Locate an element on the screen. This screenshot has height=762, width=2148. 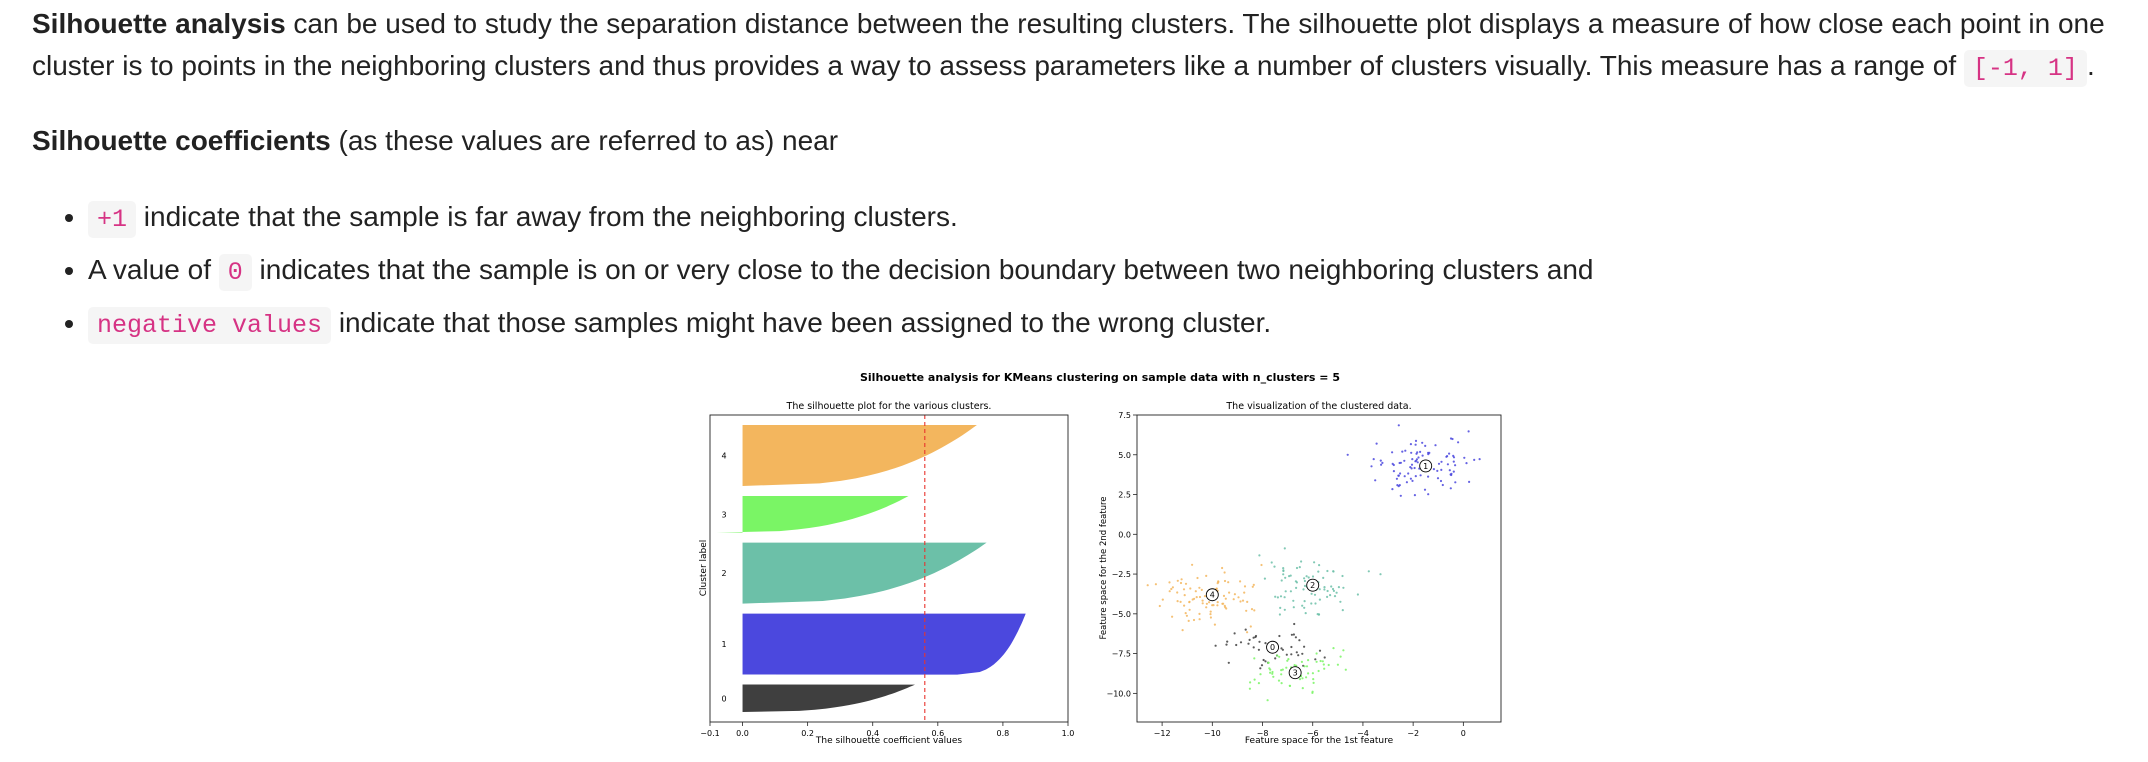
scatter-plot-frame is located at coordinates (1319, 568).